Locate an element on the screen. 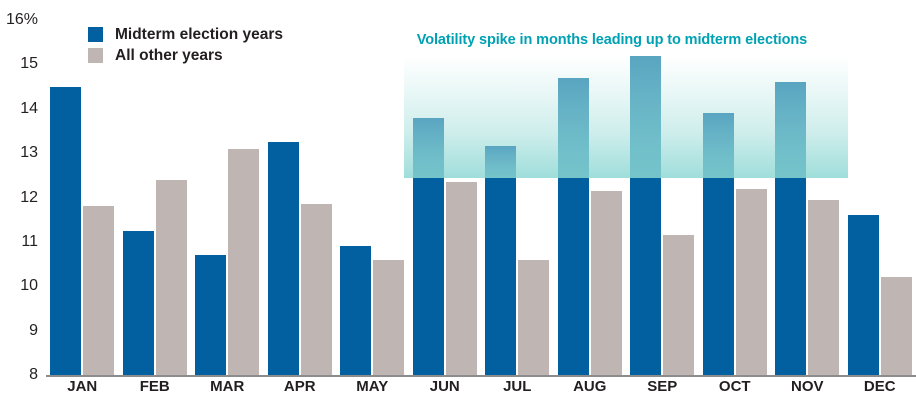 This screenshot has height=401, width=916. x-tick-label-may: MAY is located at coordinates (372, 386).